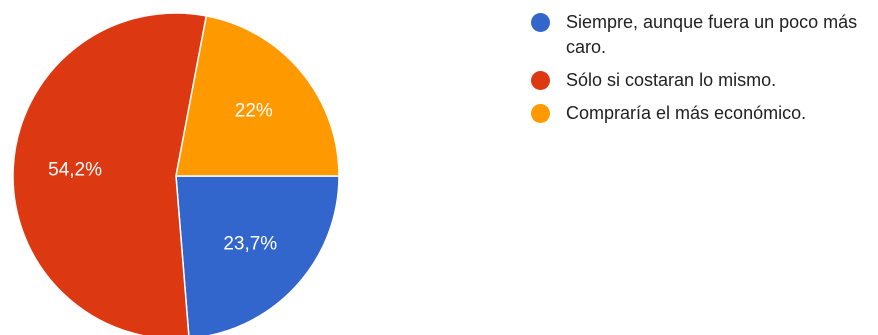  I want to click on pie-slice-label-1: 23,7%, so click(250, 244).